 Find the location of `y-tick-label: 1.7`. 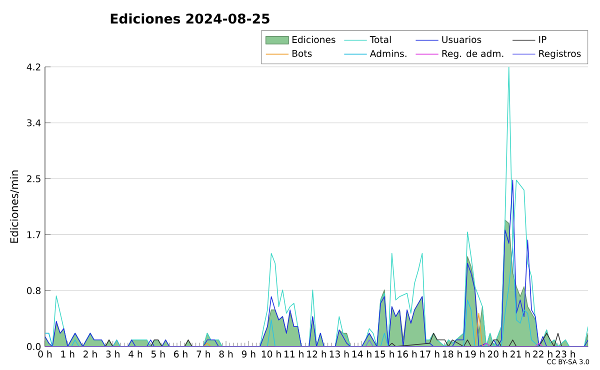

y-tick-label: 1.7 is located at coordinates (33, 234).